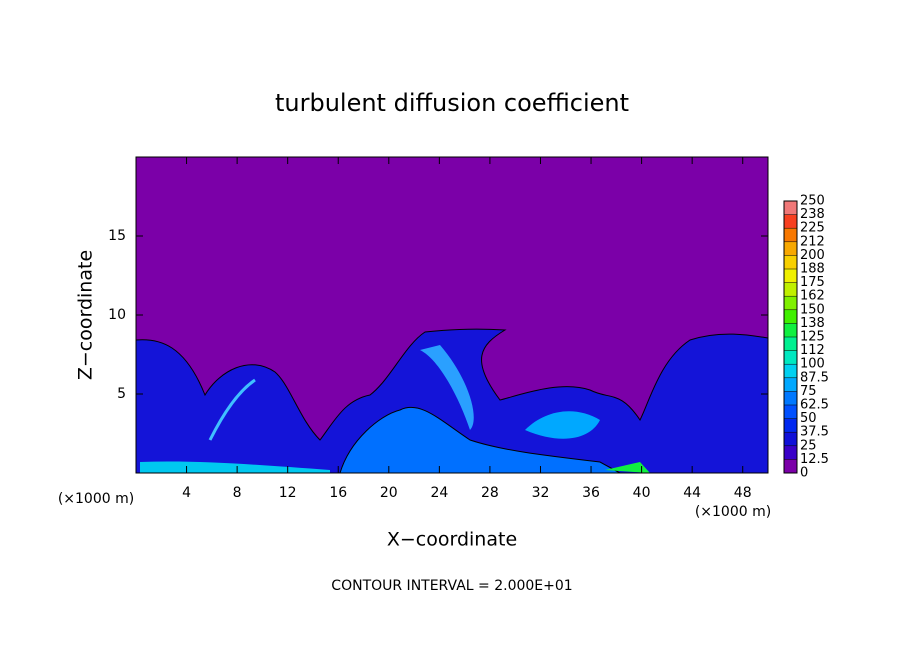  What do you see at coordinates (808, 418) in the screenshot?
I see `colorbar-label: 50` at bounding box center [808, 418].